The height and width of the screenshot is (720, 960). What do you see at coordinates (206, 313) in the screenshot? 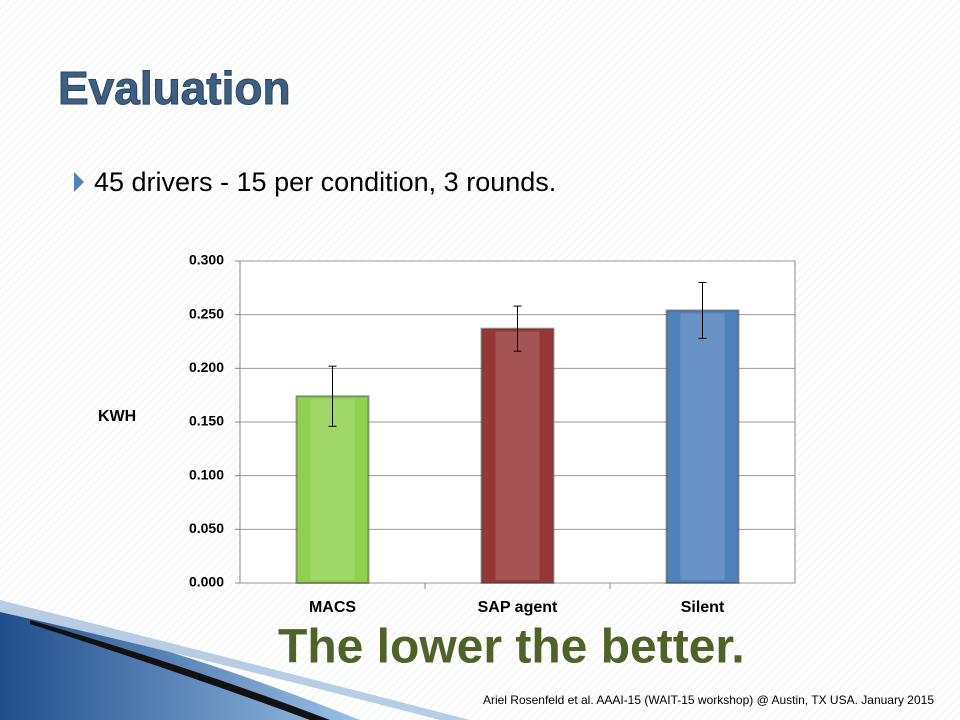
I see `y-tick-label: 0.250` at bounding box center [206, 313].